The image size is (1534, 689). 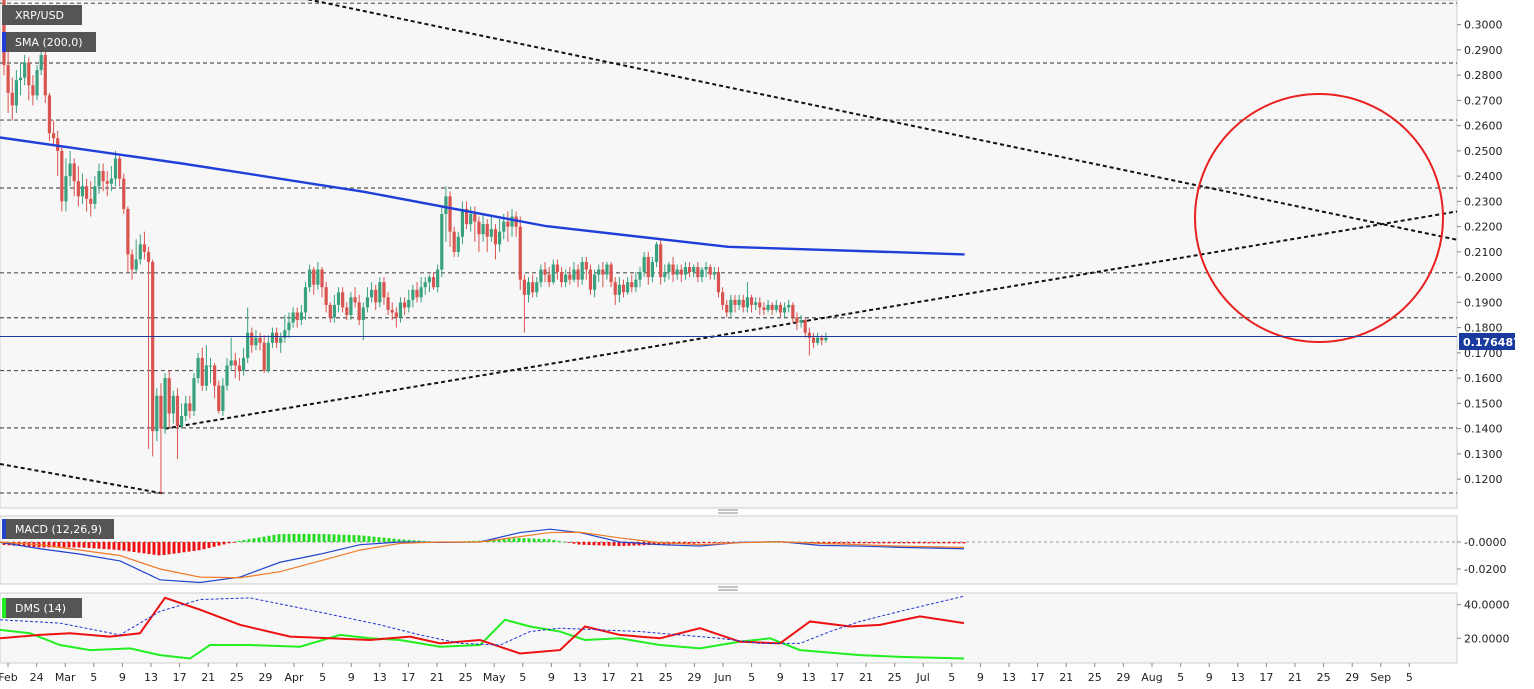 I want to click on dms-label-bg, so click(x=42, y=608).